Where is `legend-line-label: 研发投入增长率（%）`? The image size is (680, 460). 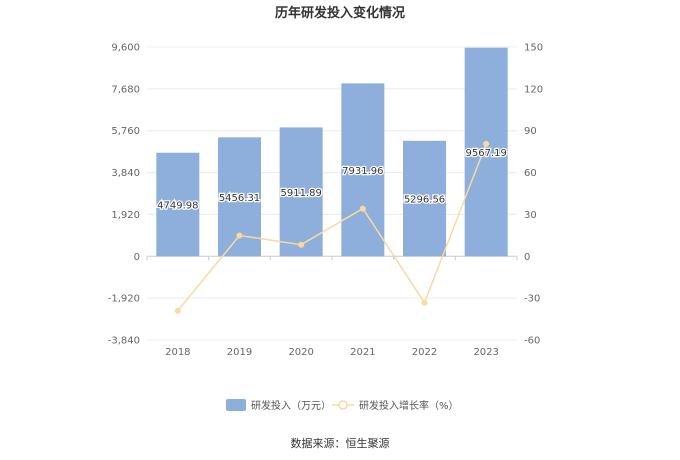
legend-line-label: 研发投入增长率（%） is located at coordinates (409, 405).